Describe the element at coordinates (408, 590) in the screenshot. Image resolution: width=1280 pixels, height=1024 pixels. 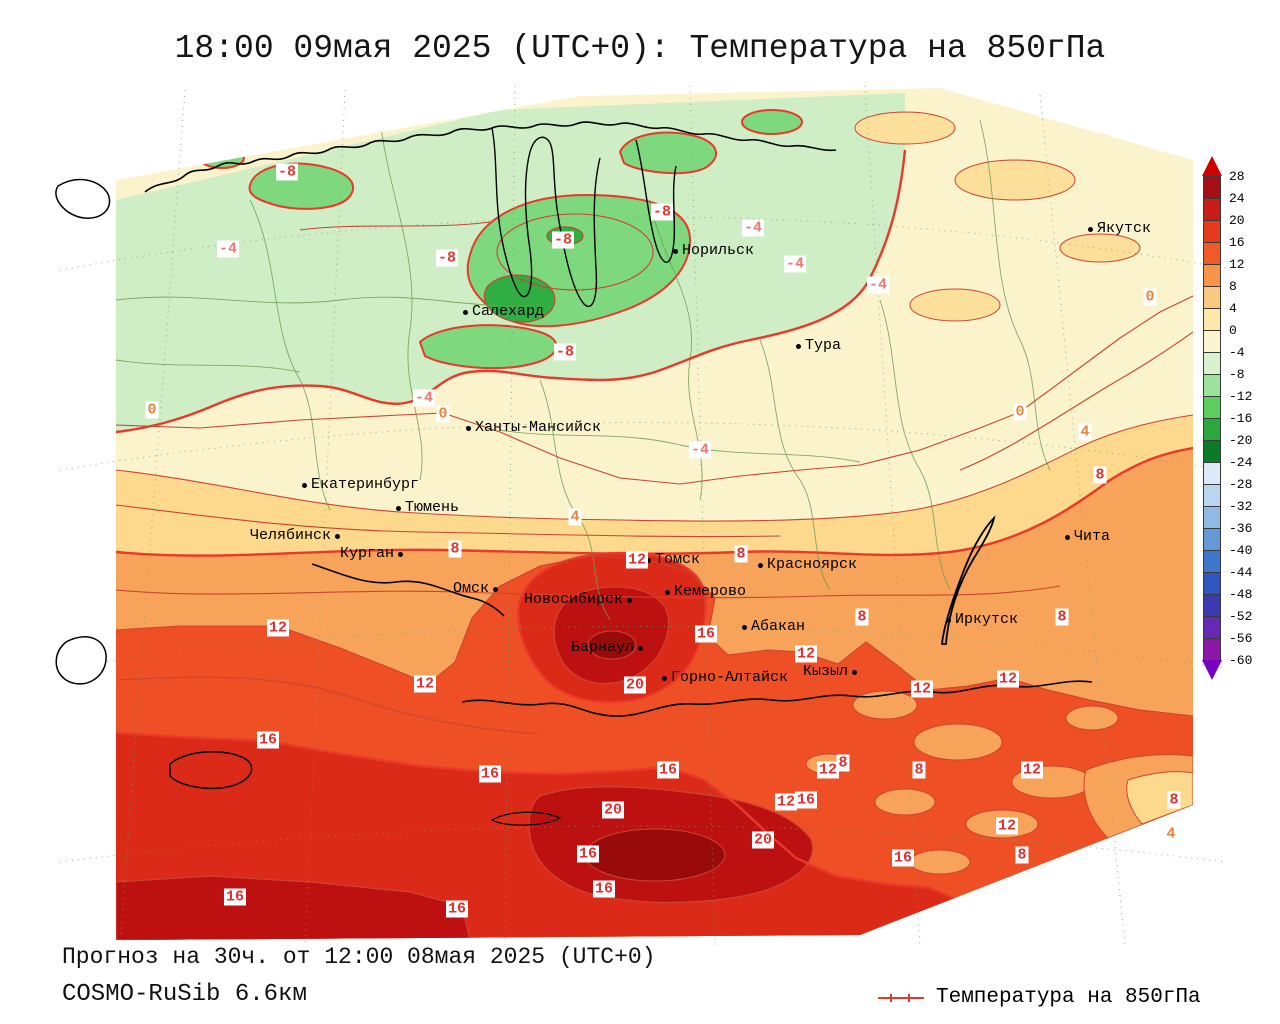
I see `state-border-west` at that location.